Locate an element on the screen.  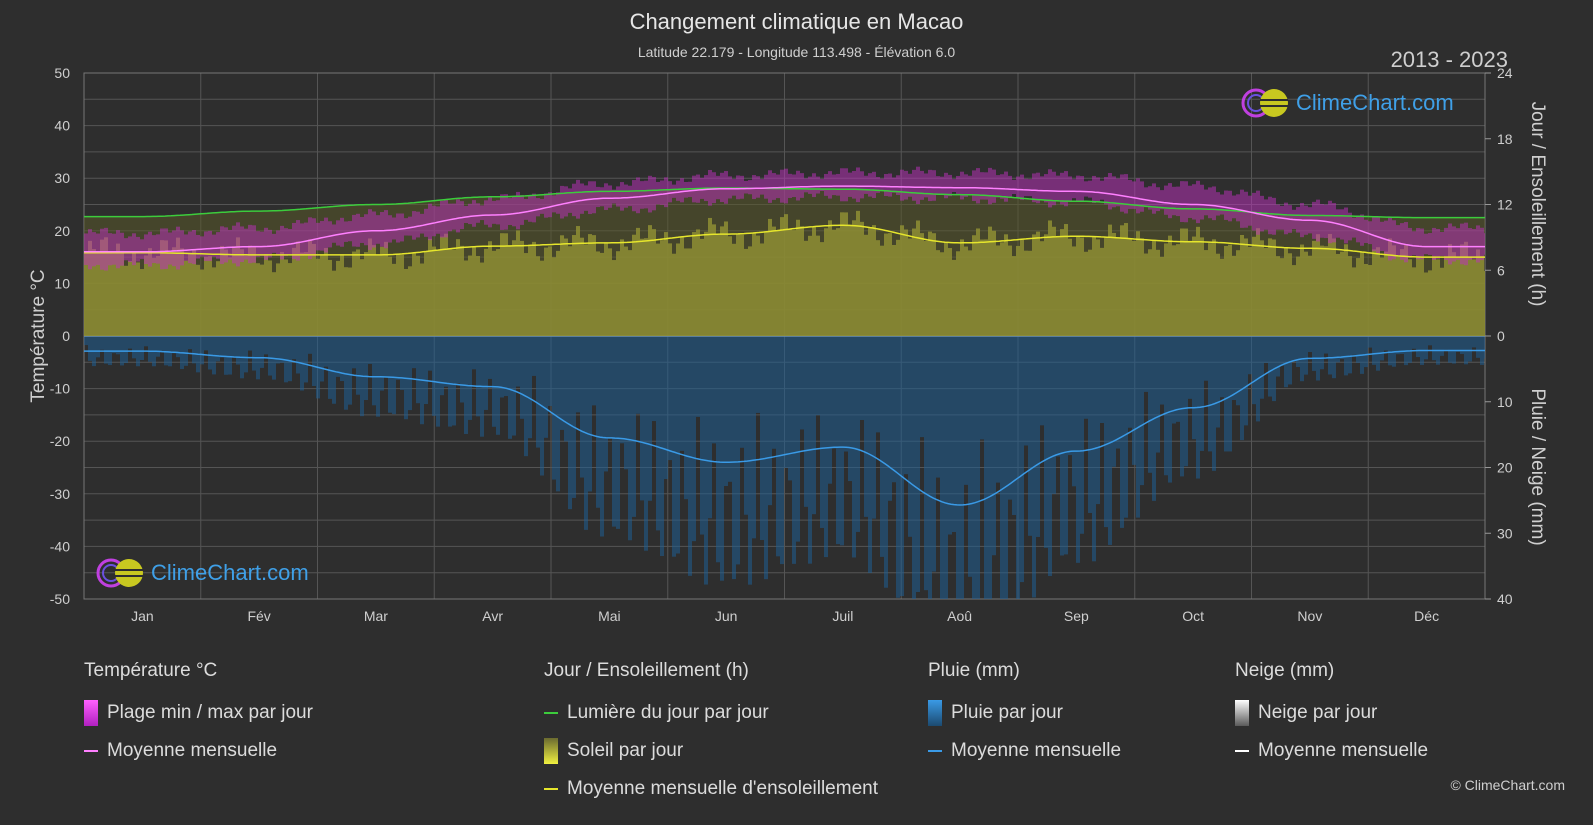
month-tick-label: Nov is located at coordinates (1309, 616).